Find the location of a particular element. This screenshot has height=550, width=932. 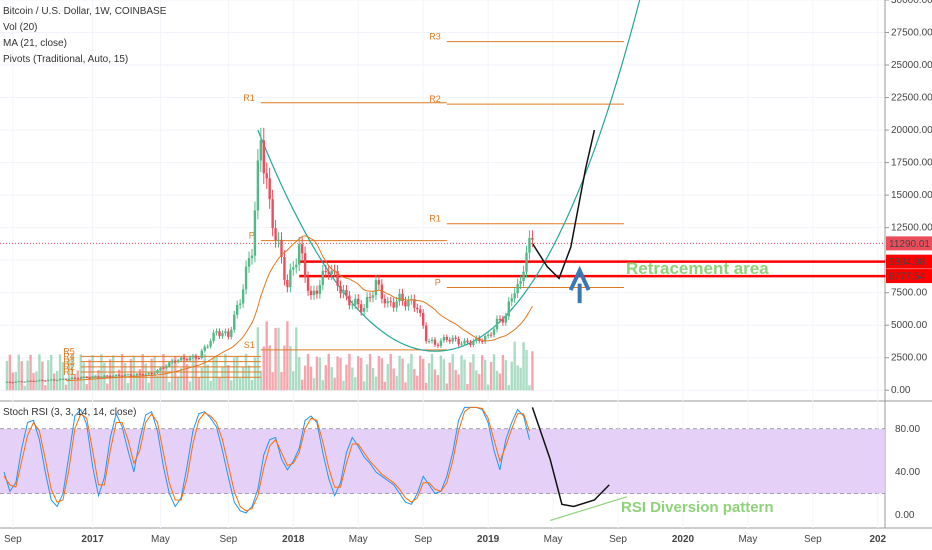

rsi-trendline is located at coordinates (588, 509).